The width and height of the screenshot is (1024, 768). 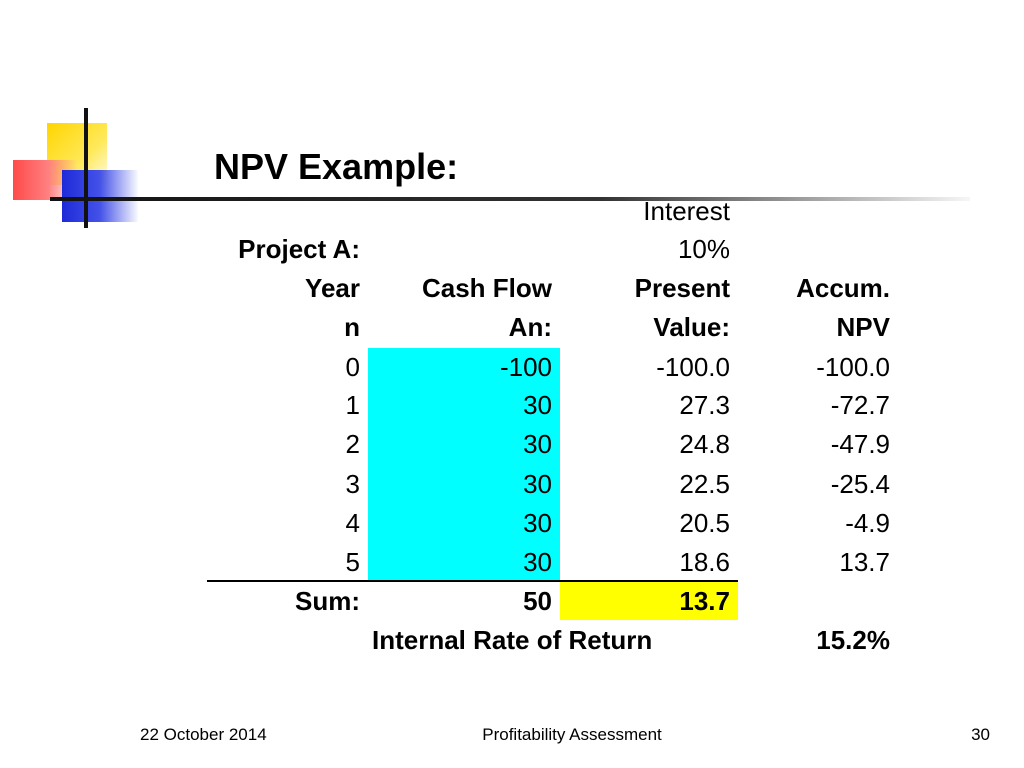 I want to click on table-row-year: 5, so click(x=352, y=562).